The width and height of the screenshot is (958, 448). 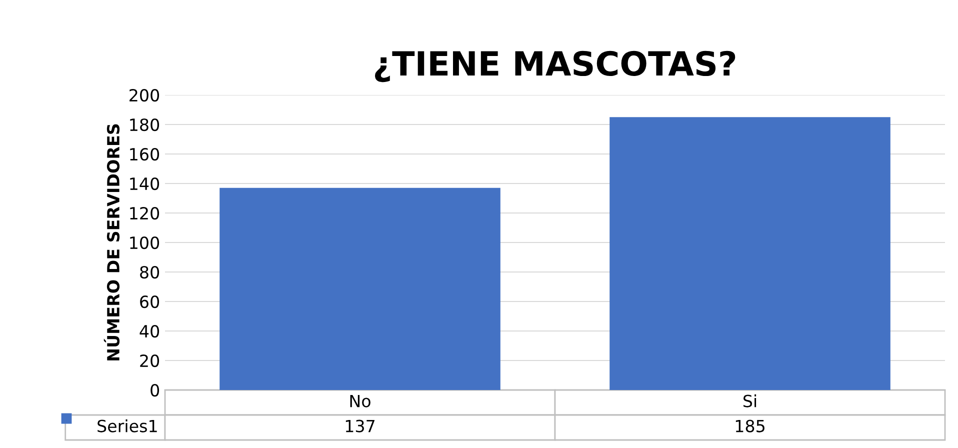 What do you see at coordinates (145, 183) in the screenshot?
I see `y-tick-label: 140` at bounding box center [145, 183].